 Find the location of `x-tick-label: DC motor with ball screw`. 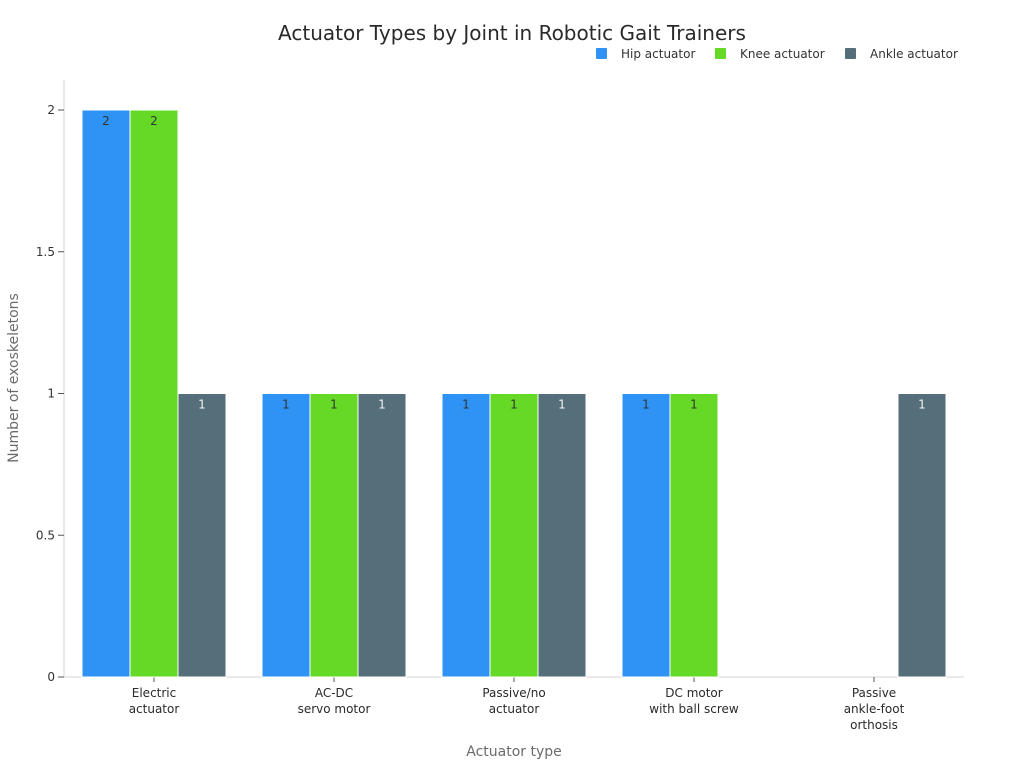

x-tick-label: DC motor with ball screw is located at coordinates (694, 701).